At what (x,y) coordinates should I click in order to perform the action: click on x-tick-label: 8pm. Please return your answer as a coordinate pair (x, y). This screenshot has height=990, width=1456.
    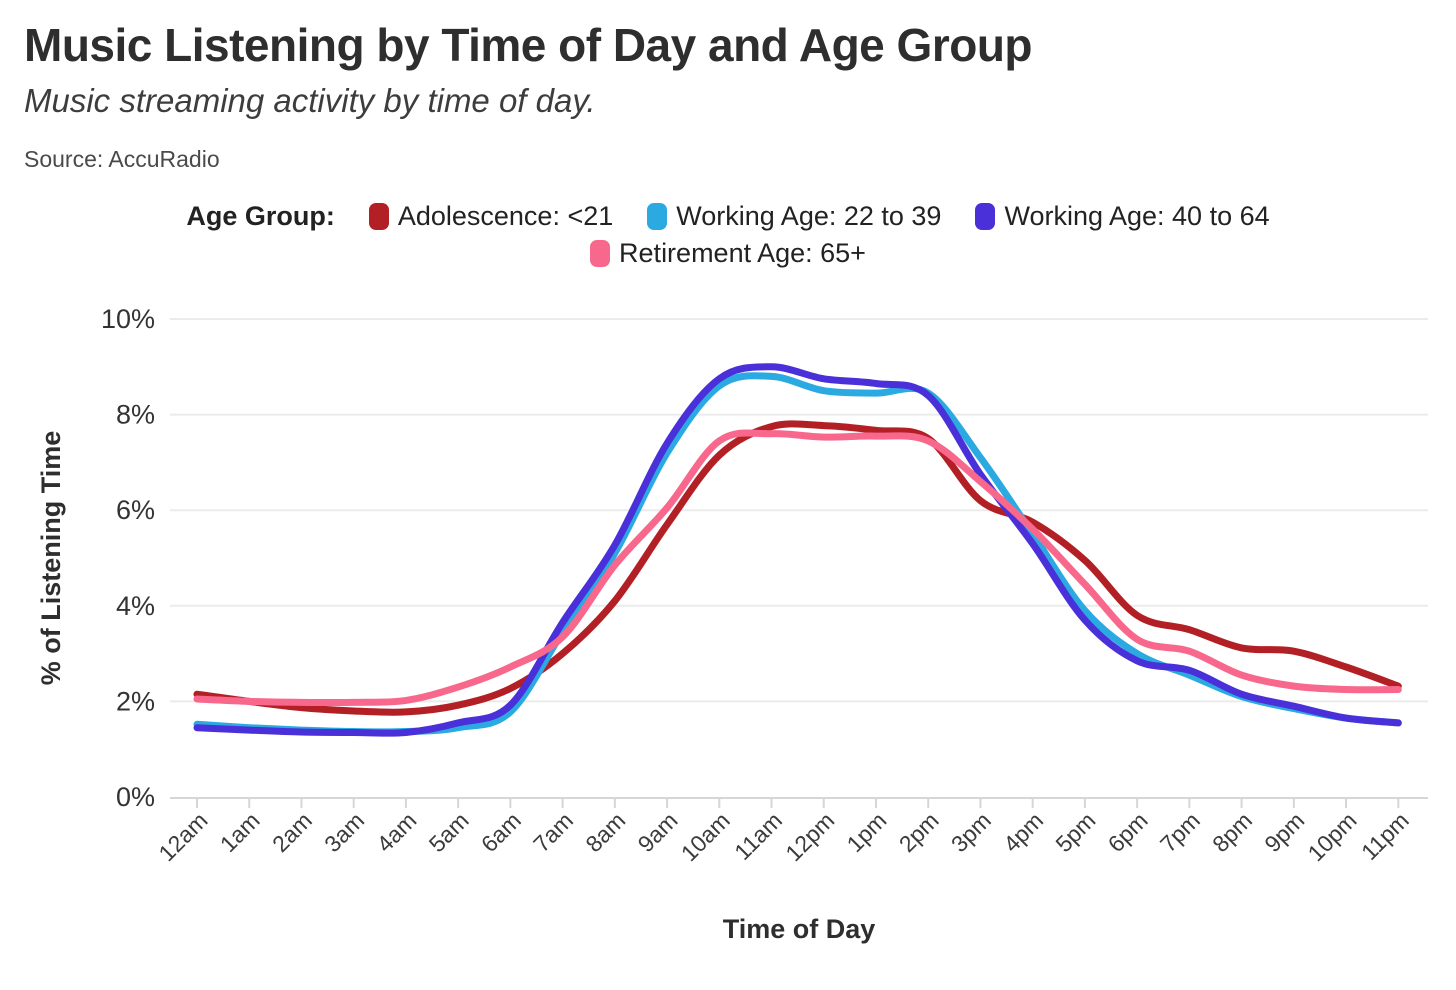
    Looking at the image, I should click on (1232, 832).